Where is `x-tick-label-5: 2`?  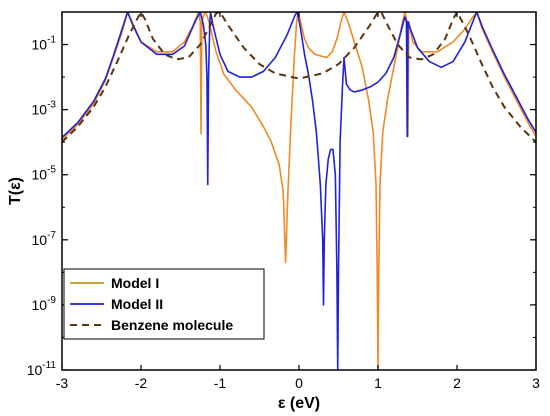
x-tick-label-5: 2 is located at coordinates (457, 383).